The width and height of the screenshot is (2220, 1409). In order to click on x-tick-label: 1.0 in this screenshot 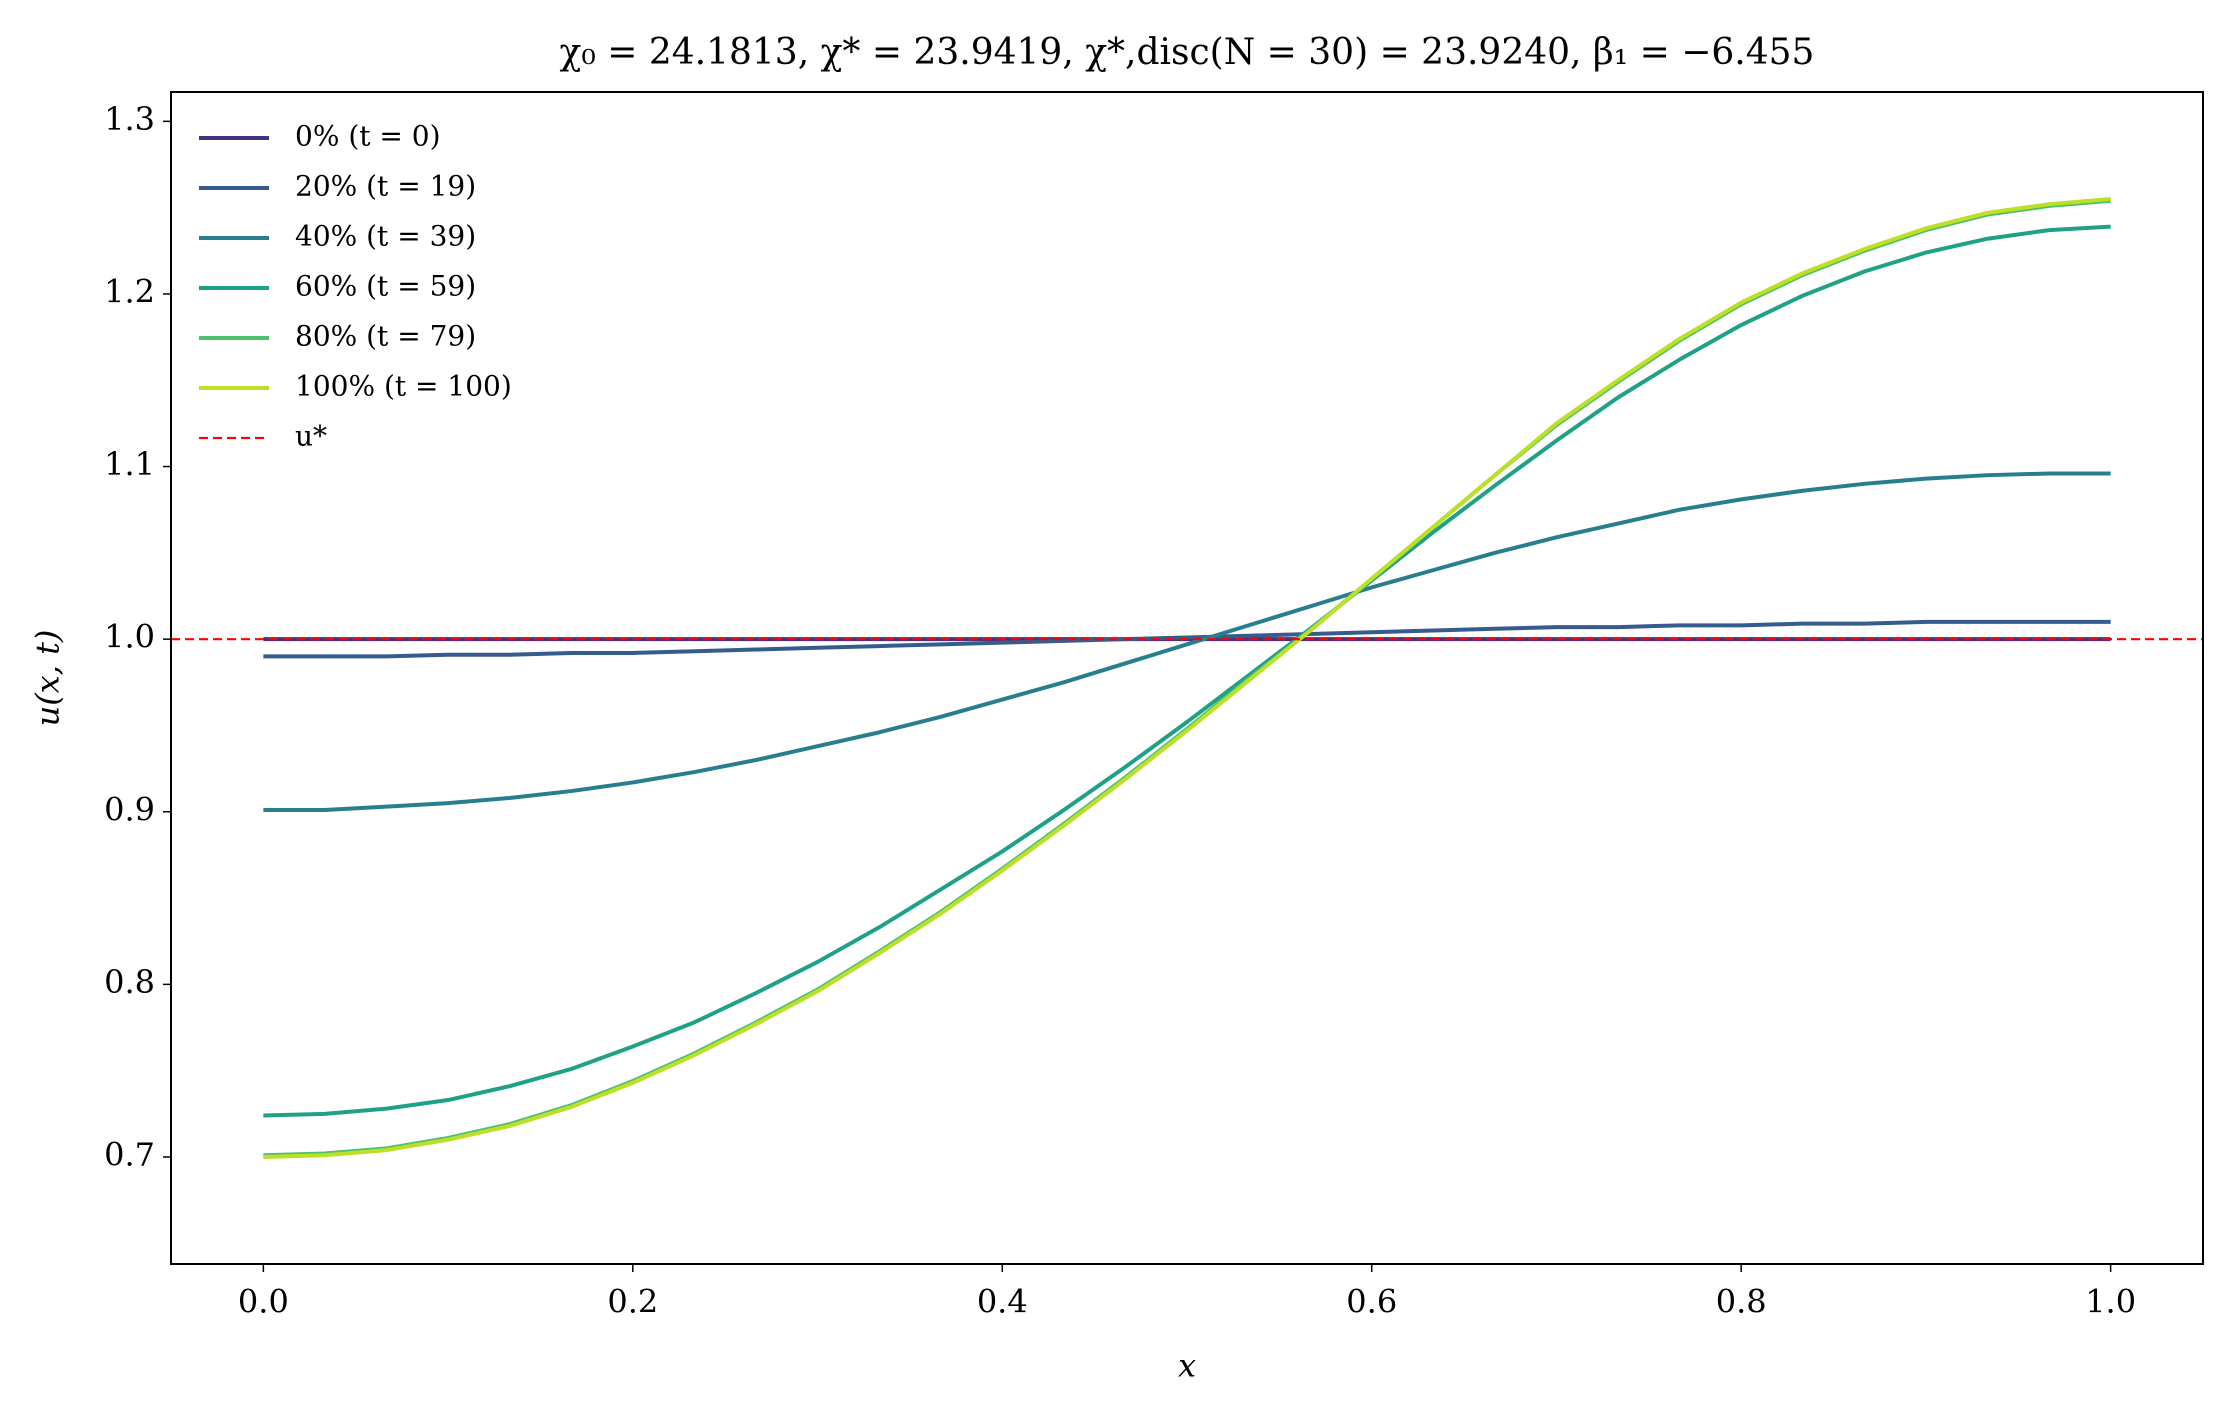, I will do `click(2110, 1302)`.